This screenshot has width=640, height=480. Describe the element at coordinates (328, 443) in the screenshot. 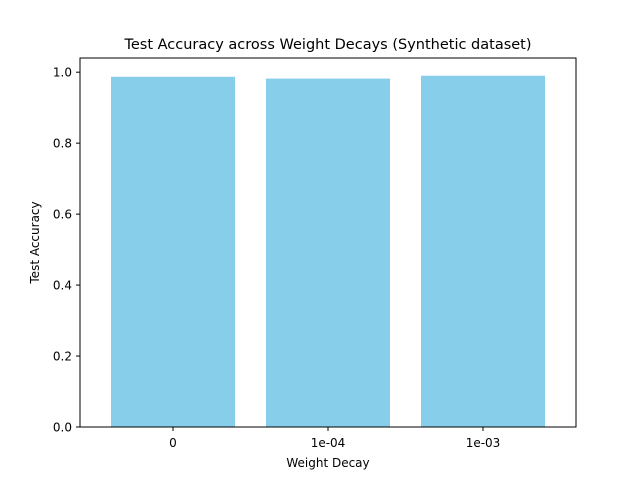

I see `x-tick-label: 1e-04` at that location.